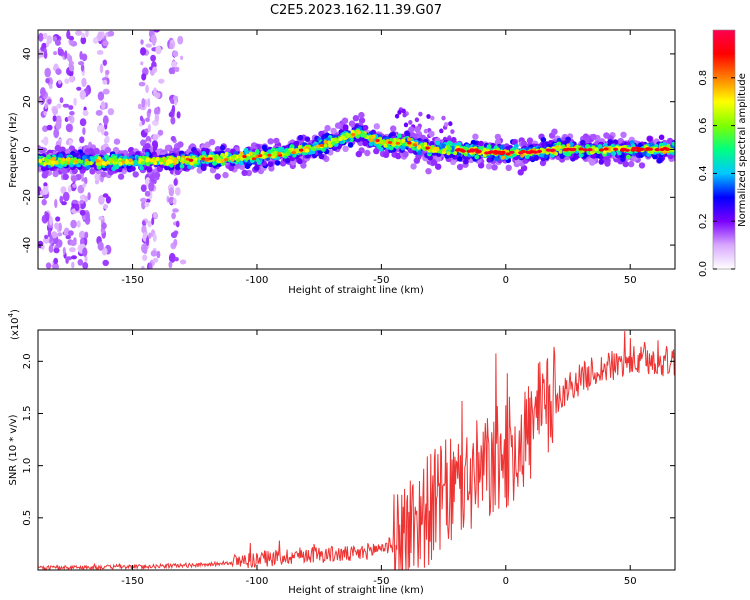 Image resolution: width=750 pixels, height=600 pixels. I want to click on x-tick-label: -50, so click(381, 581).